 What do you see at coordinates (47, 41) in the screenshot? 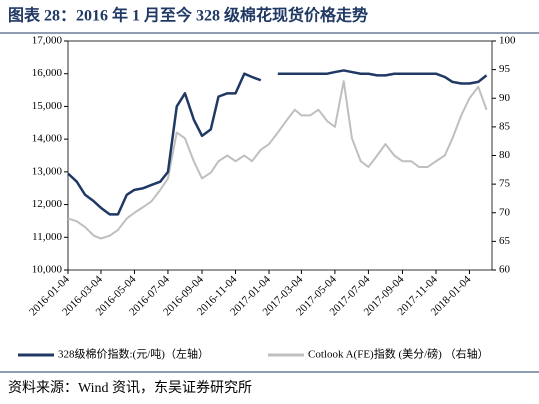
I see `y-tick-label: 17,000` at bounding box center [47, 41].